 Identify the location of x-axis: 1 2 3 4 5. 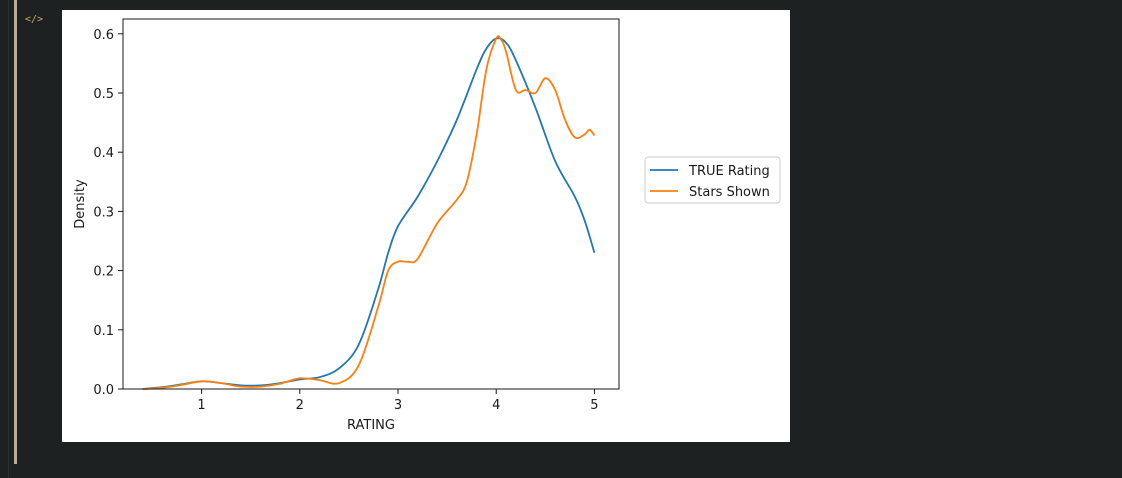
(398, 401).